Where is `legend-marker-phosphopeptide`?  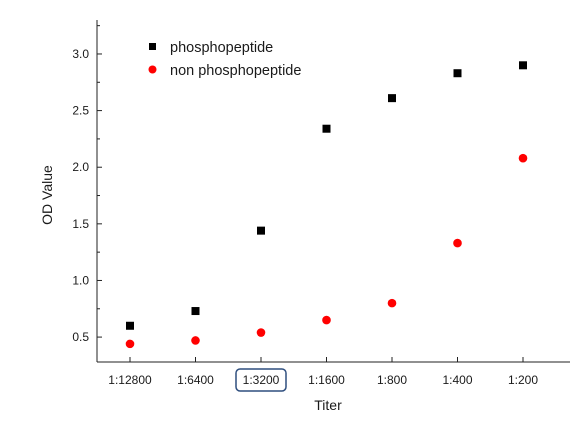
legend-marker-phosphopeptide is located at coordinates (152, 46).